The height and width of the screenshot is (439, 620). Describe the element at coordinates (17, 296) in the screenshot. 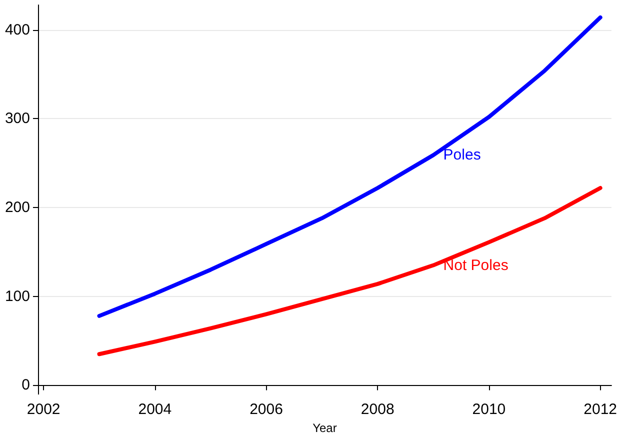

I see `y-tick-label: 100` at that location.